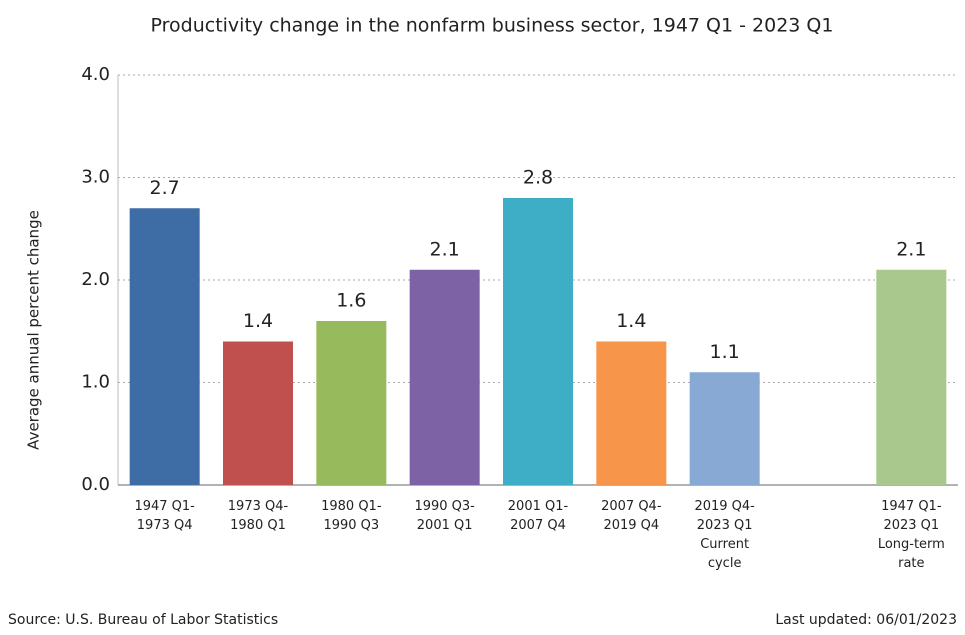  What do you see at coordinates (143, 620) in the screenshot?
I see `source: Source: U.S. Bureau of Labor Statistics` at bounding box center [143, 620].